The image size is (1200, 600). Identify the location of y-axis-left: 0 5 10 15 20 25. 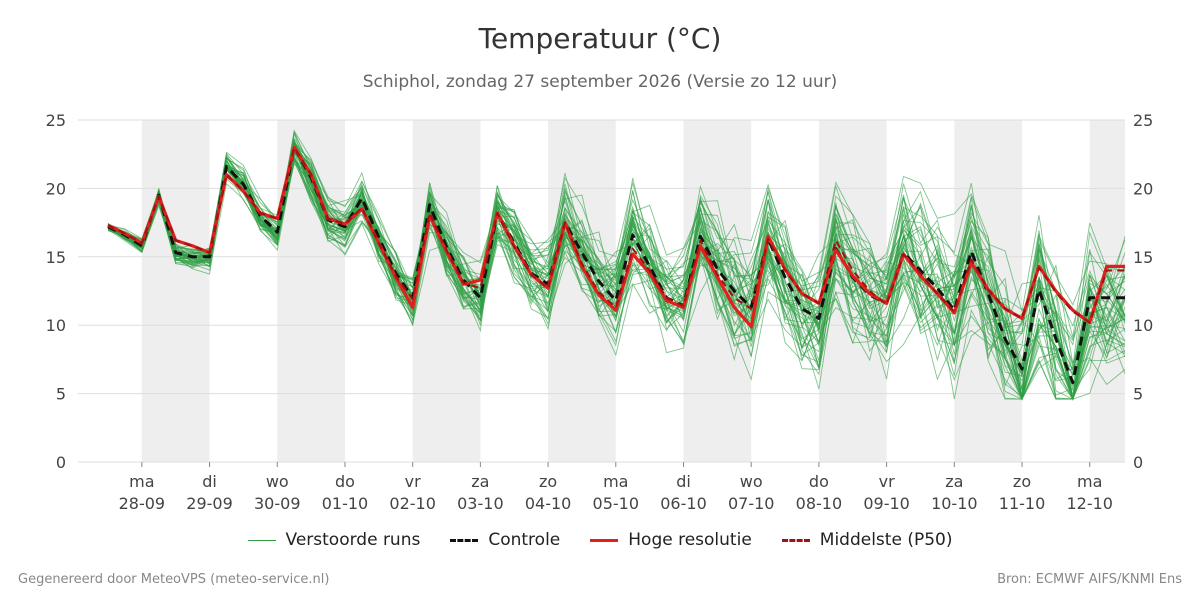
(56, 291).